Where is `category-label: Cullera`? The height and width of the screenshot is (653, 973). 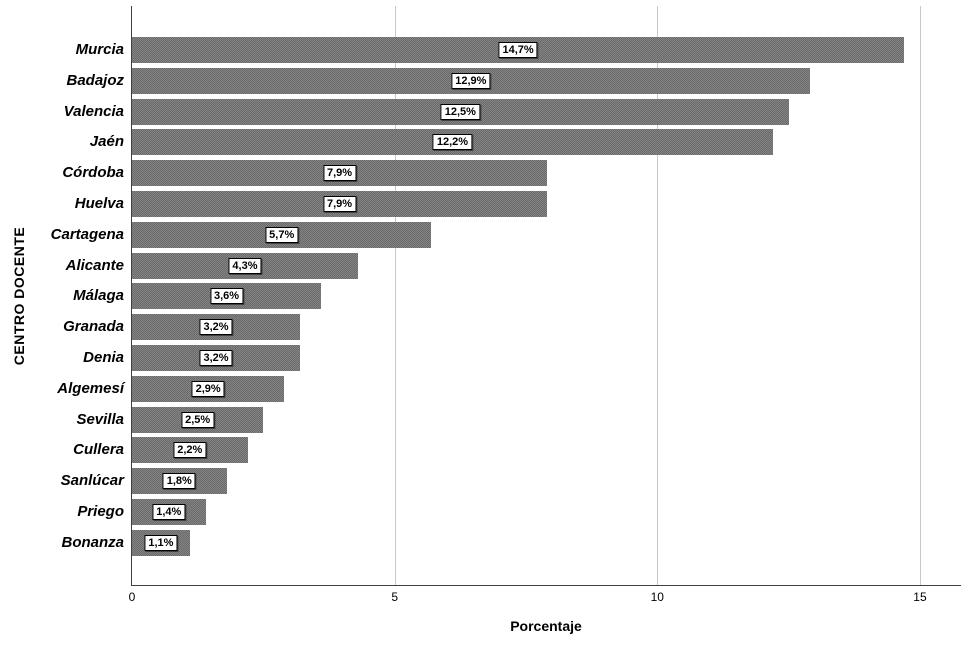 category-label: Cullera is located at coordinates (98, 450).